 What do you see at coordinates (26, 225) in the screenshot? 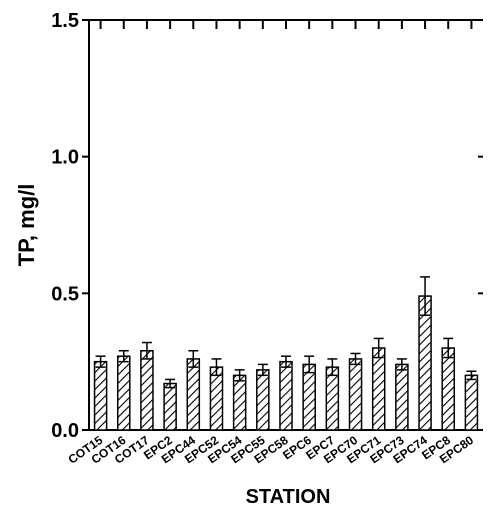
I see `y-axis-title: TP, mg/l` at bounding box center [26, 225].